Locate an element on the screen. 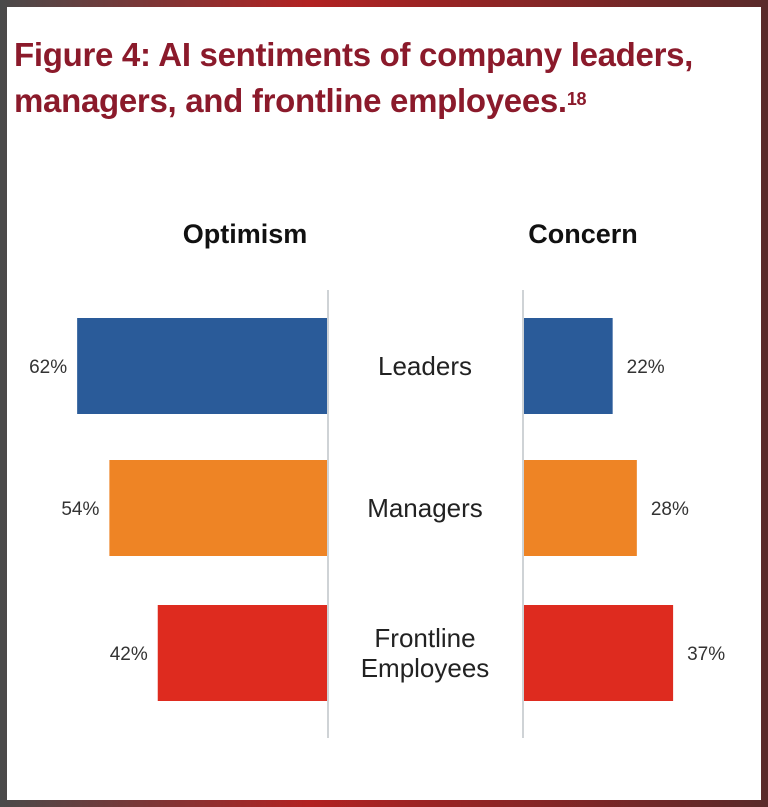 This screenshot has height=807, width=768. series-header-concern: Concern is located at coordinates (583, 234).